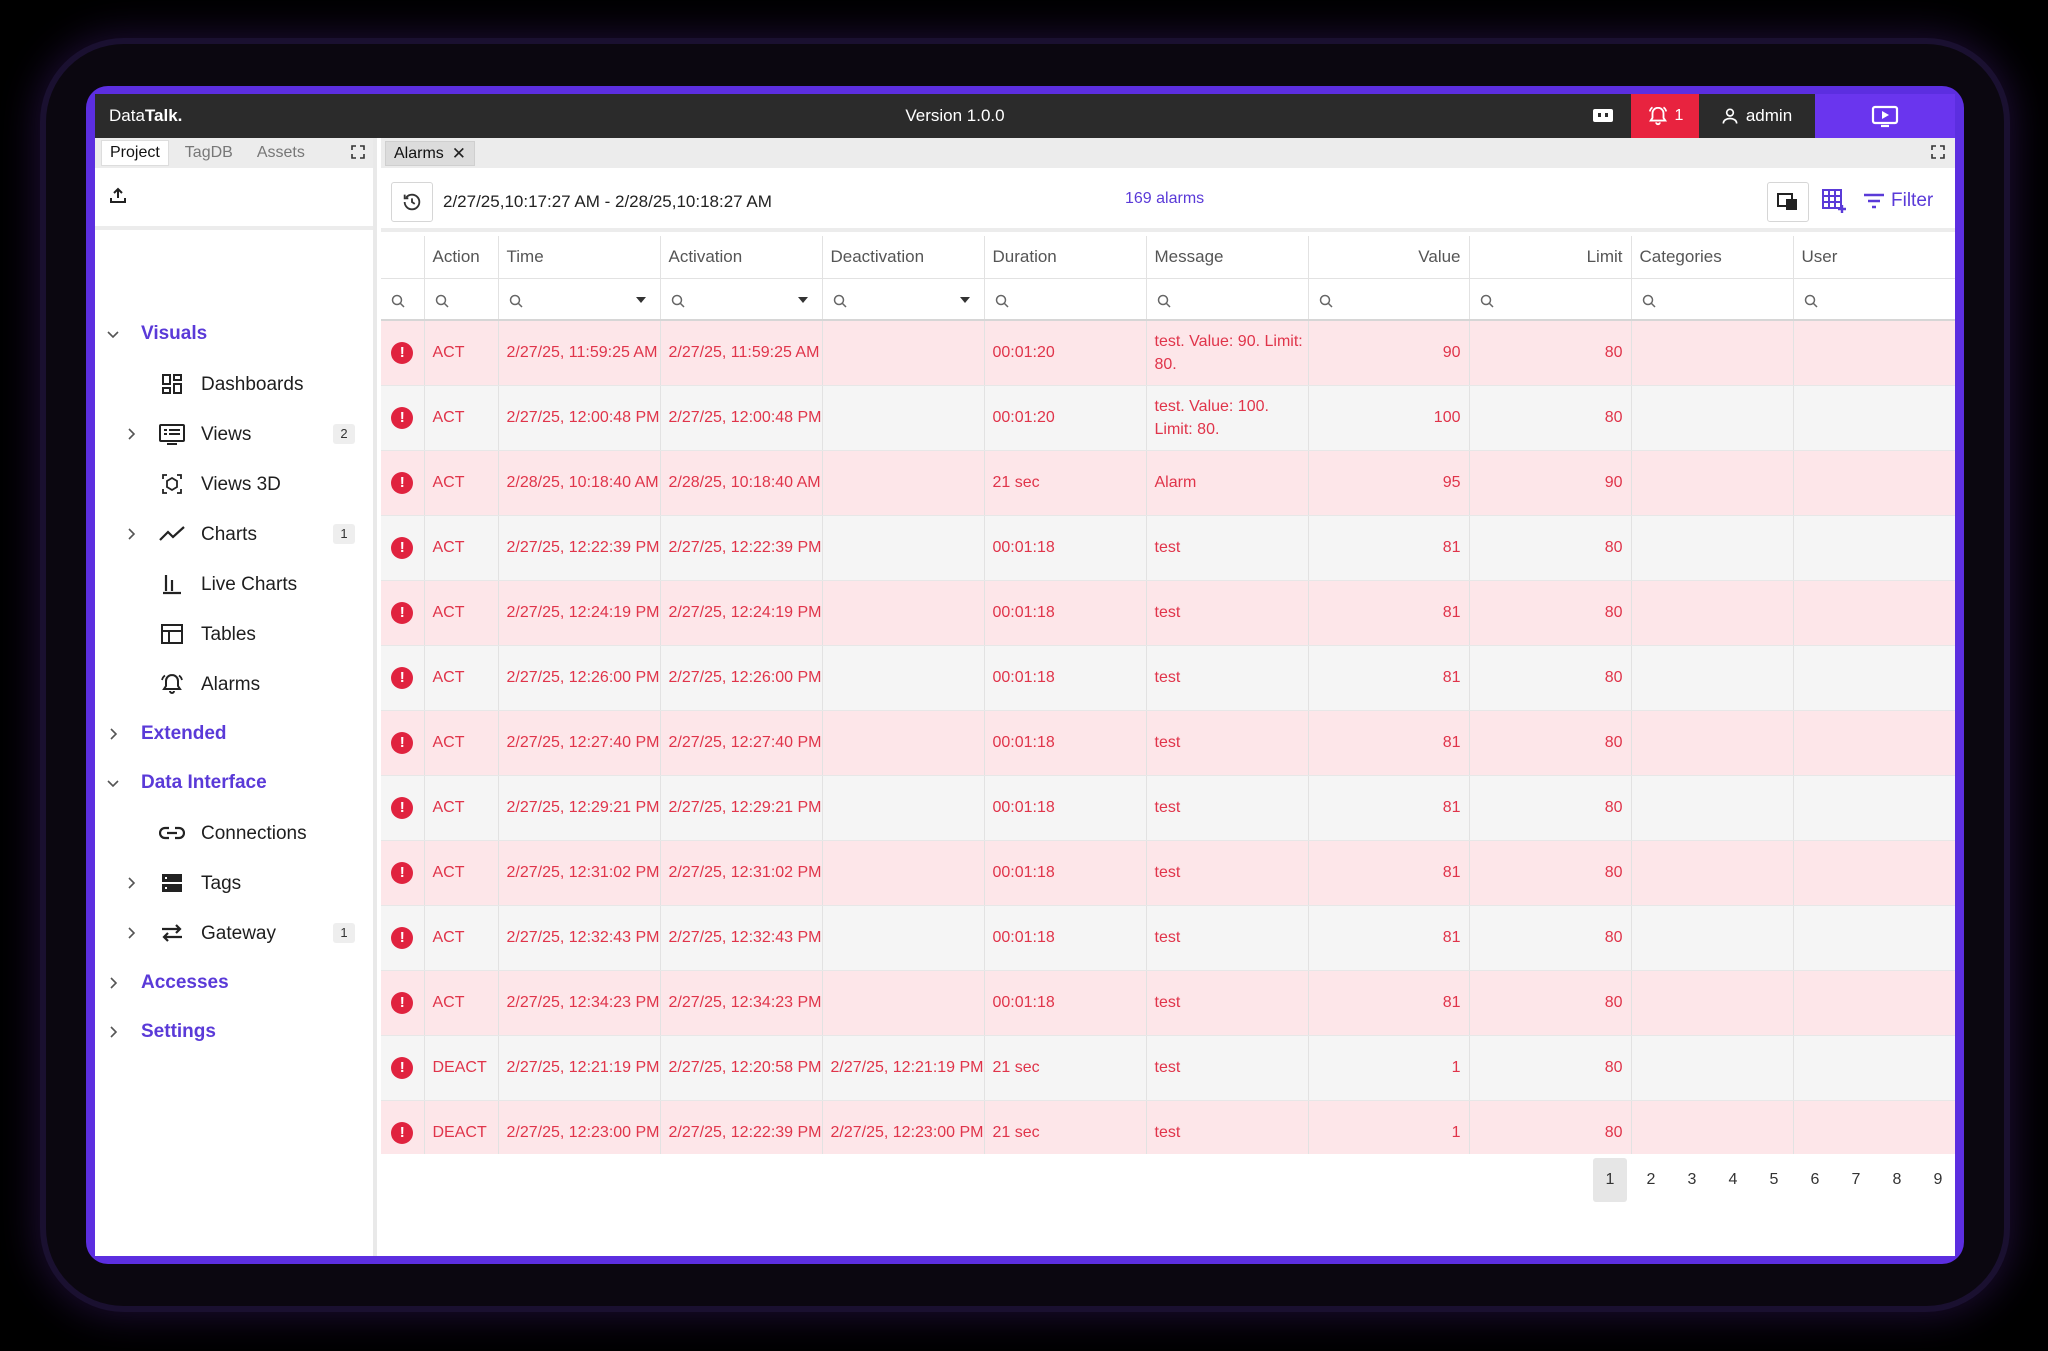 Image resolution: width=2048 pixels, height=1351 pixels. I want to click on col-header-duration: Duration, so click(1065, 257).